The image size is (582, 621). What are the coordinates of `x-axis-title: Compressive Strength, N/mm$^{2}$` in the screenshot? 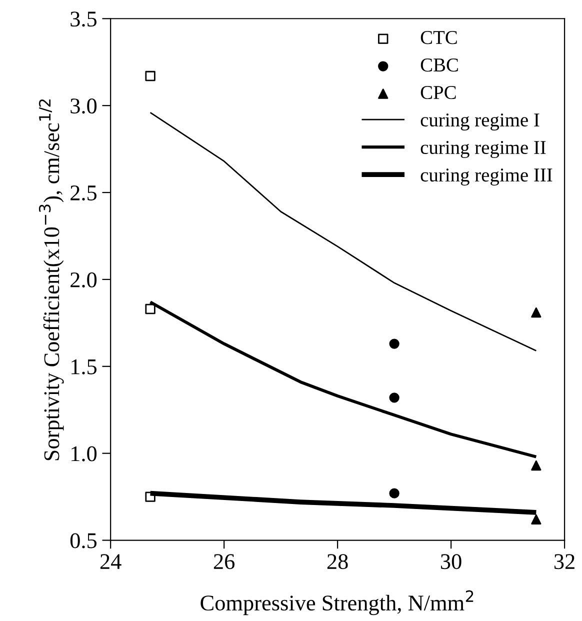 It's located at (337, 603).